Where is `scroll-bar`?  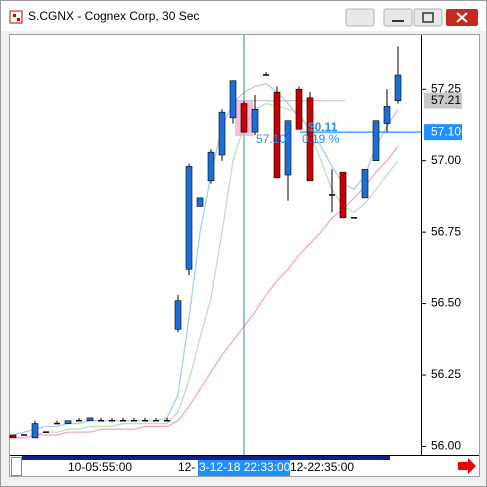 scroll-bar is located at coordinates (206, 458).